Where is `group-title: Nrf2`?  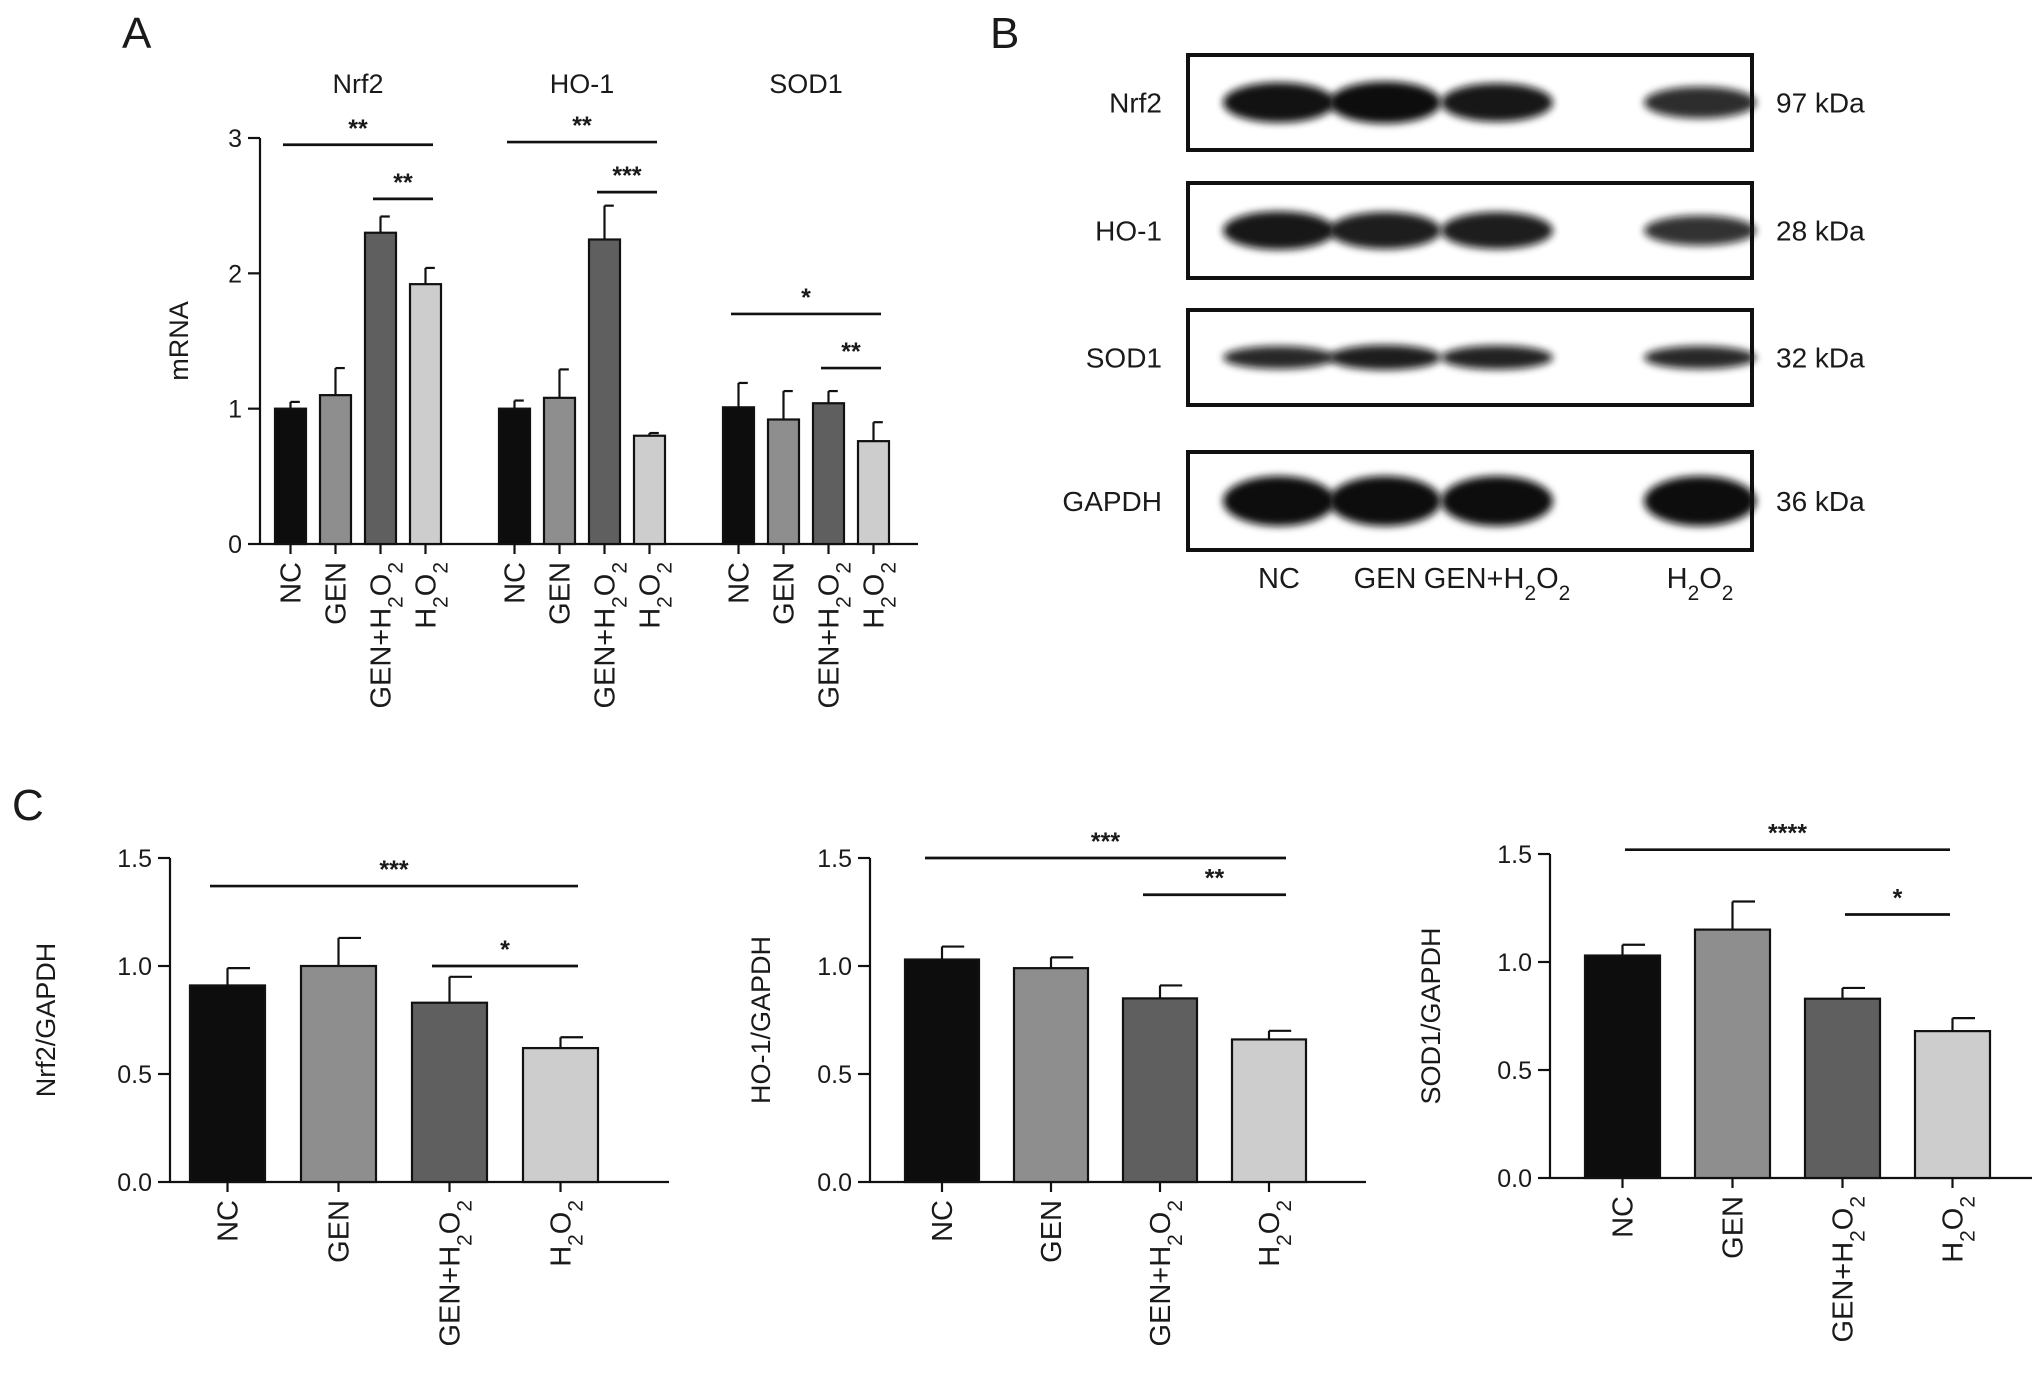
group-title: Nrf2 is located at coordinates (357, 84).